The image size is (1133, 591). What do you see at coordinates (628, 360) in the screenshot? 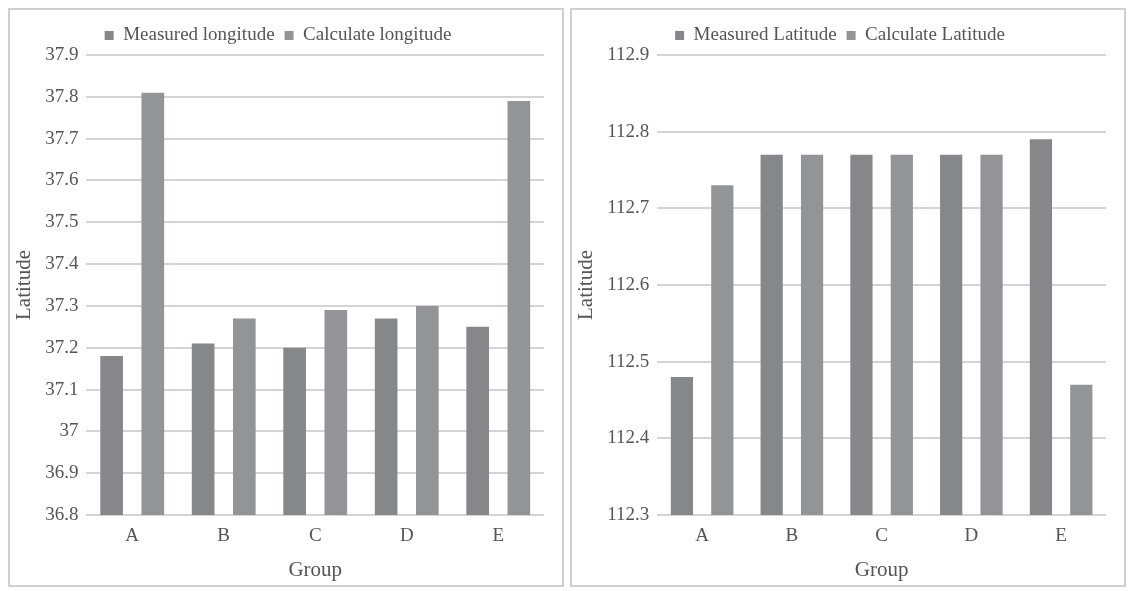
I see `y-tick-label: 112.5` at bounding box center [628, 360].